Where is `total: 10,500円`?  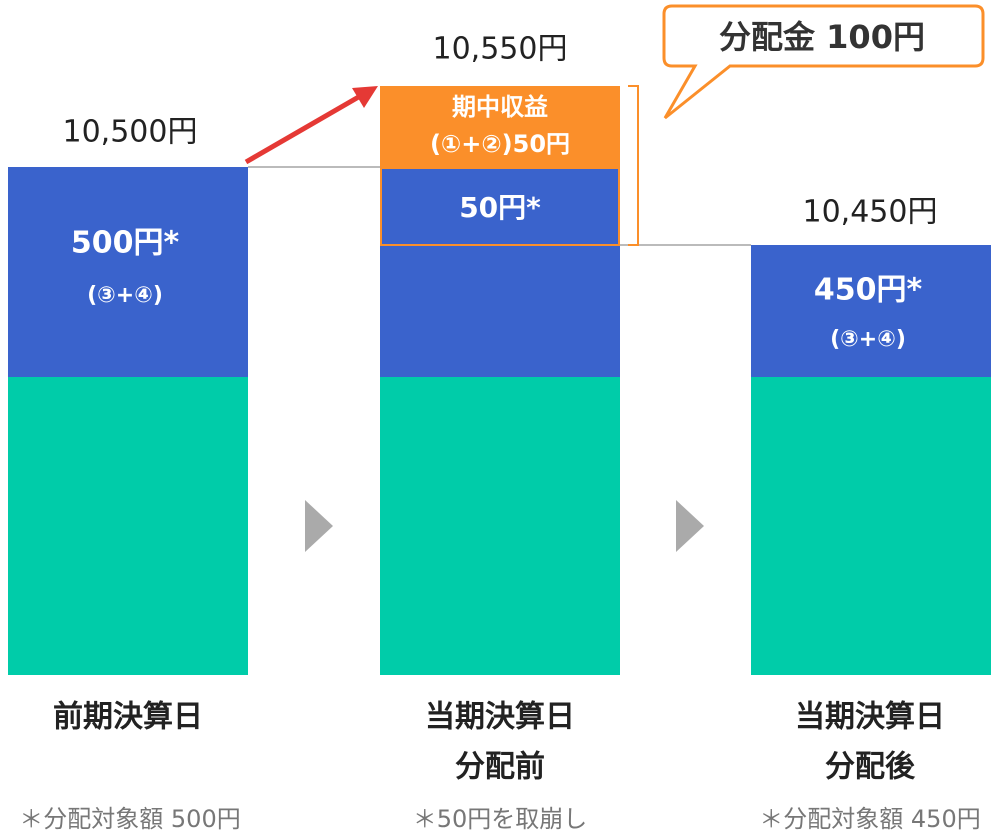 total: 10,500円 is located at coordinates (130, 132).